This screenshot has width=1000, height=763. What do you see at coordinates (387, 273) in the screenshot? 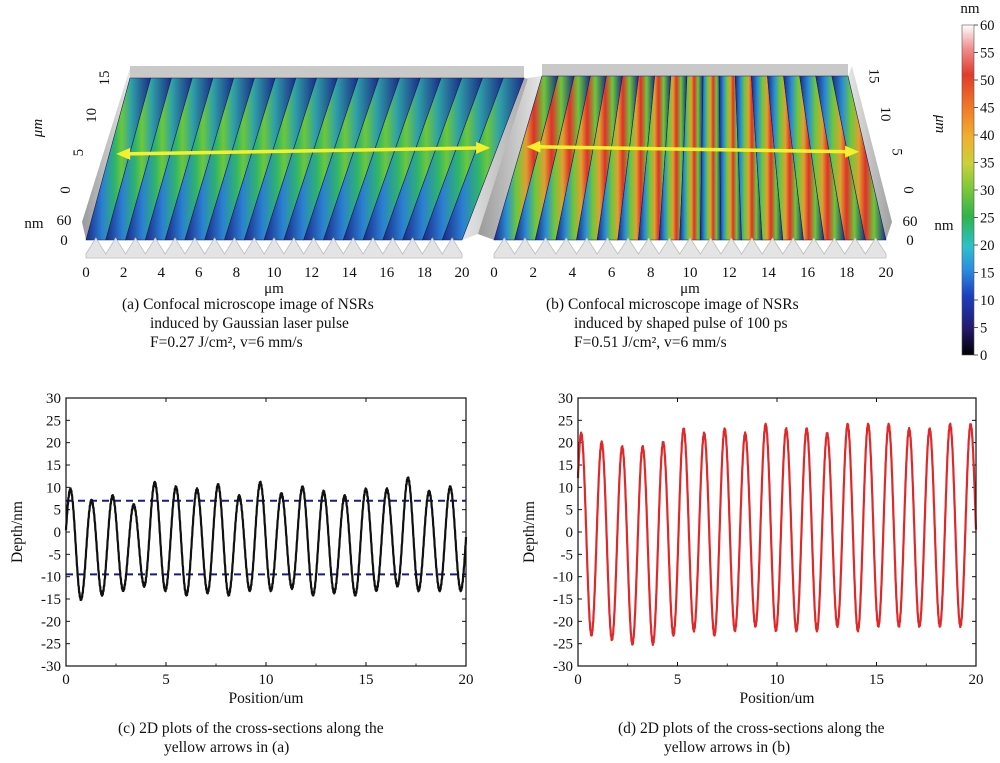
I see `x-tick-label: 16` at bounding box center [387, 273].